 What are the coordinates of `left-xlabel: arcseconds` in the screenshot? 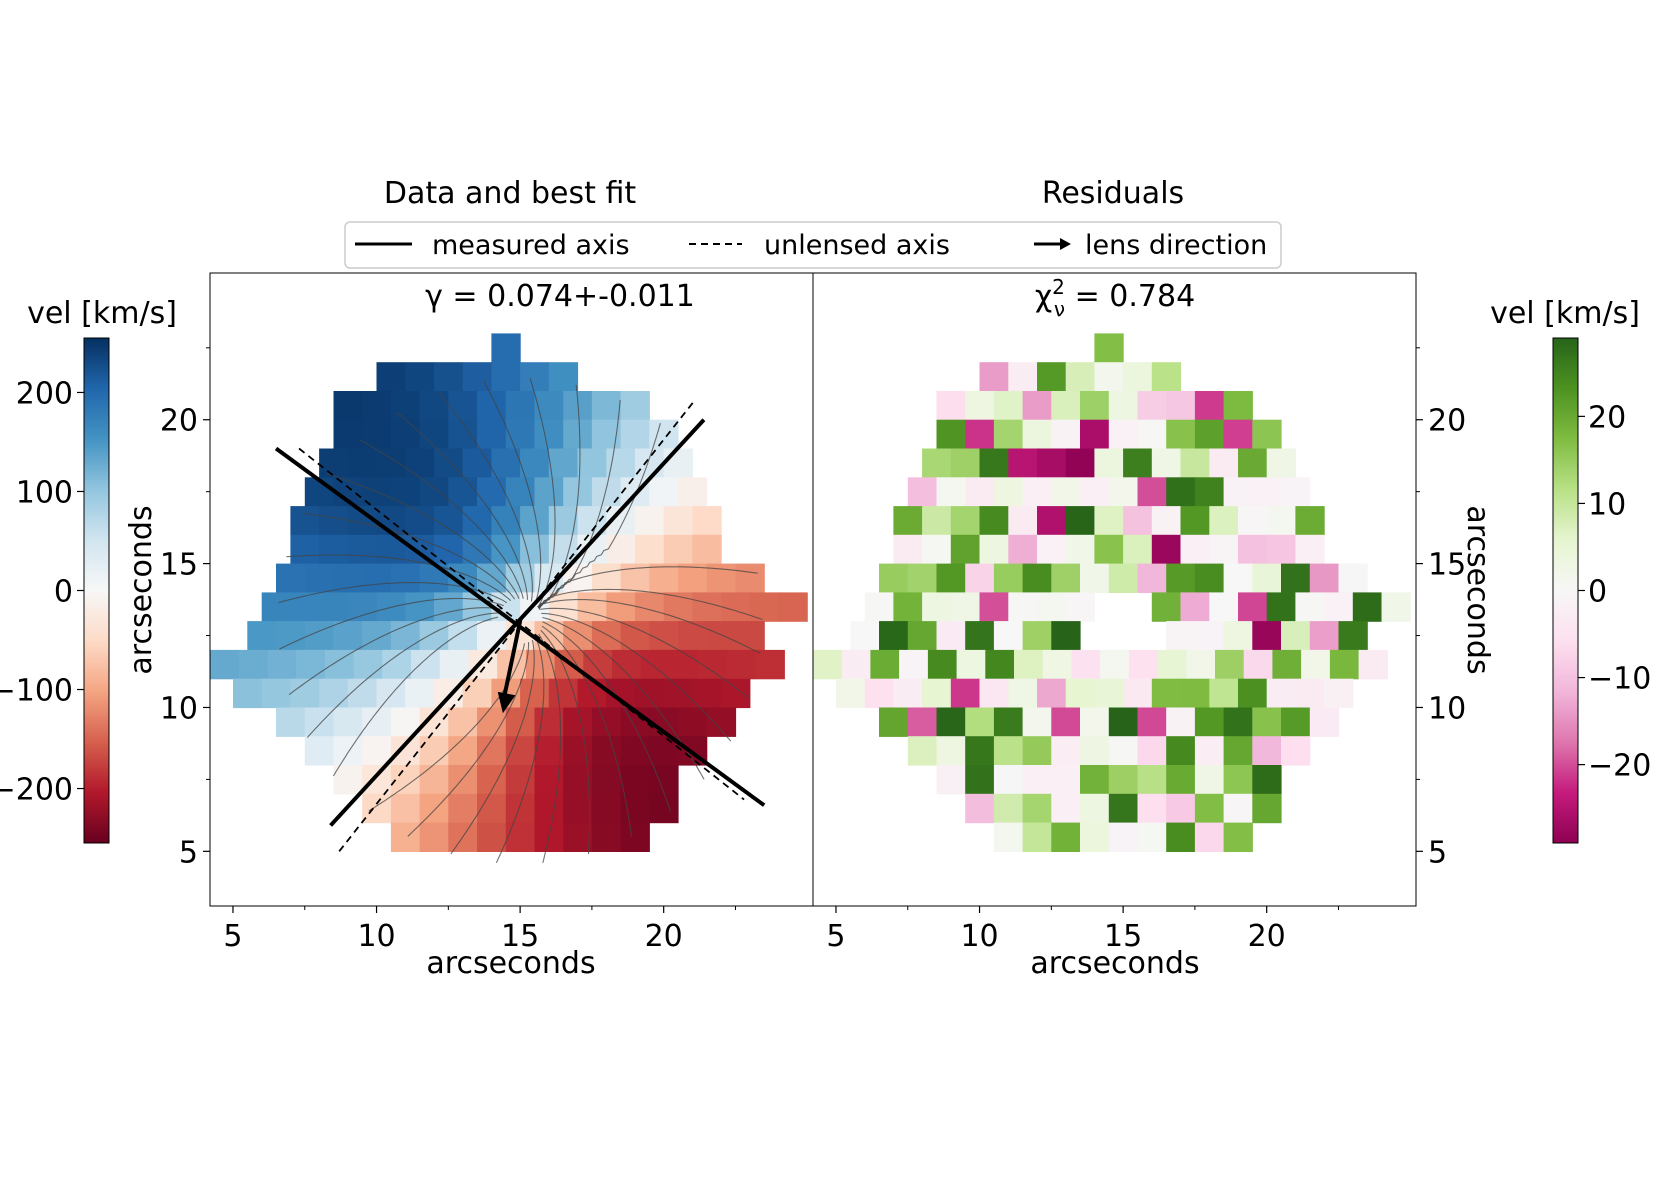 It's located at (510, 963).